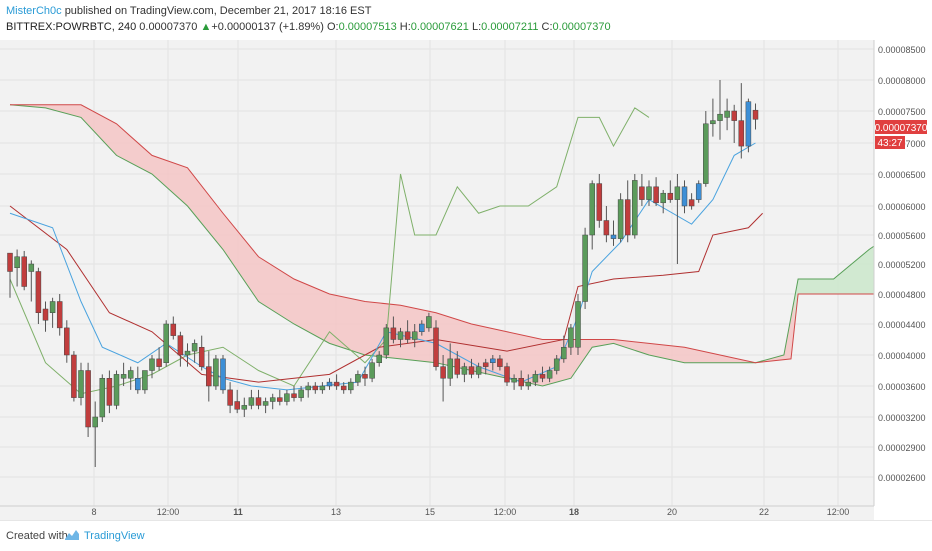 The height and width of the screenshot is (551, 932). What do you see at coordinates (34, 11) in the screenshot?
I see `author-link: MisterCh0c` at bounding box center [34, 11].